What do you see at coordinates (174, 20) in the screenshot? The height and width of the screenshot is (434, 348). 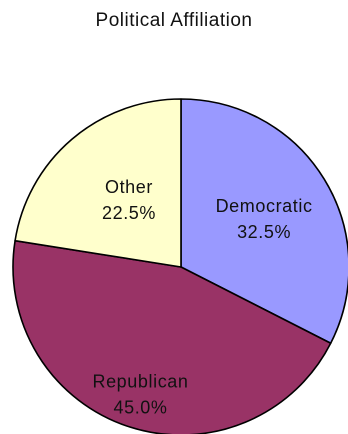 I see `chart-title: Political Affiliation` at bounding box center [174, 20].